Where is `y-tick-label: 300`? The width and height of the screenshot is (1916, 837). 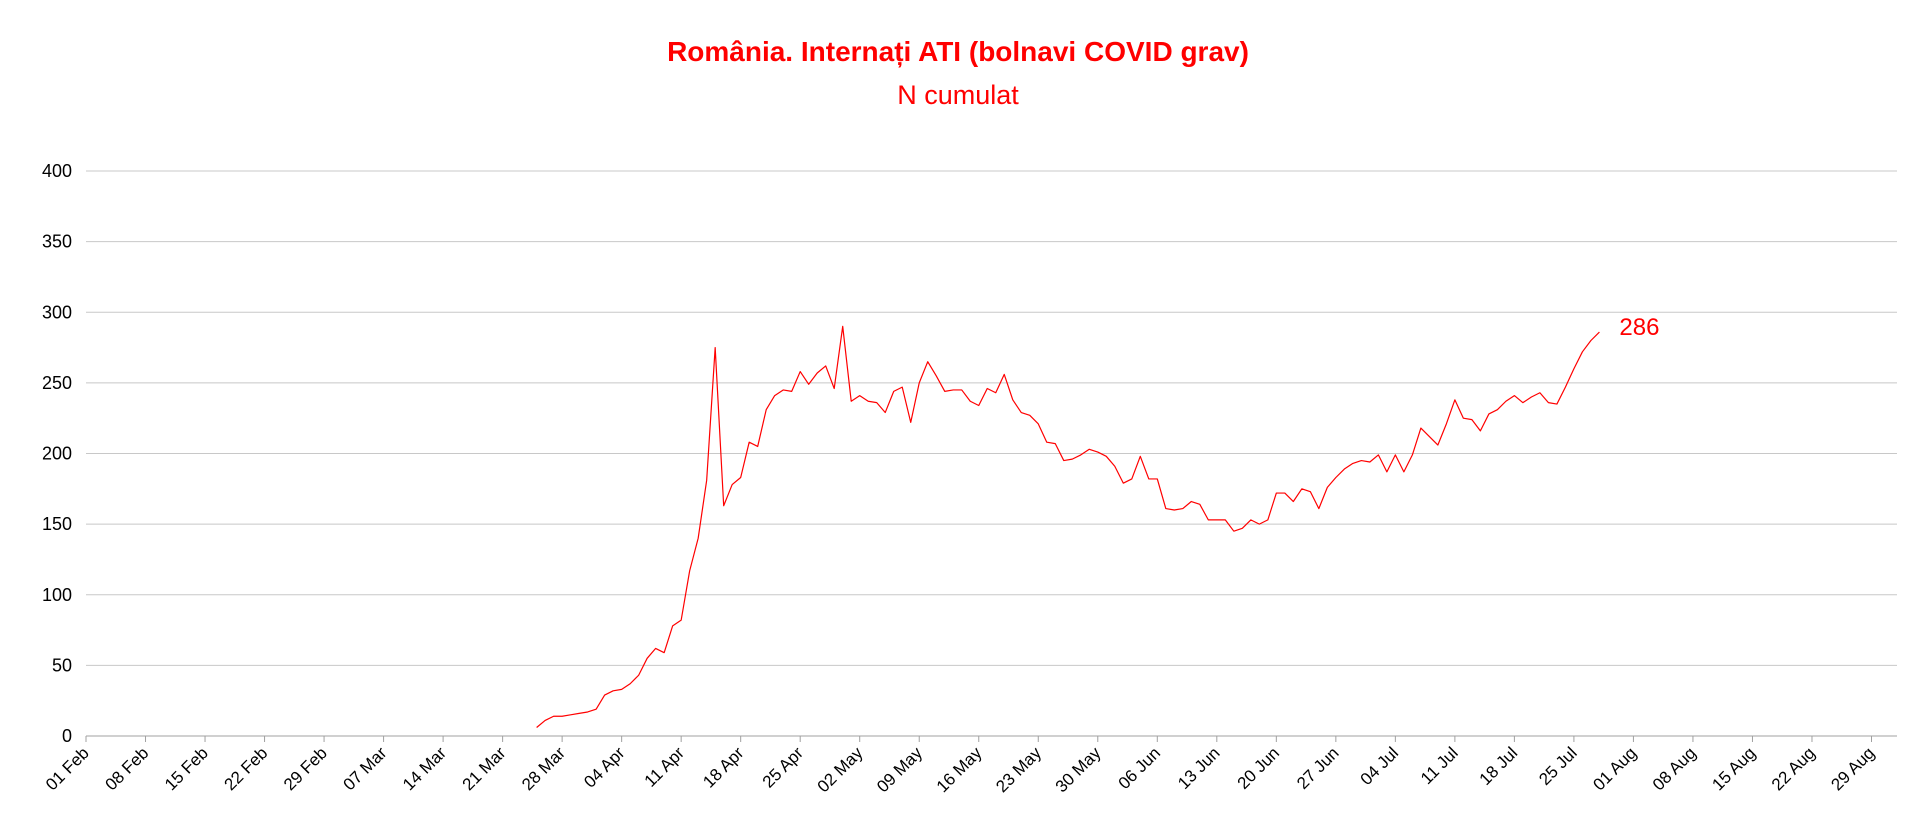 y-tick-label: 300 is located at coordinates (57, 312).